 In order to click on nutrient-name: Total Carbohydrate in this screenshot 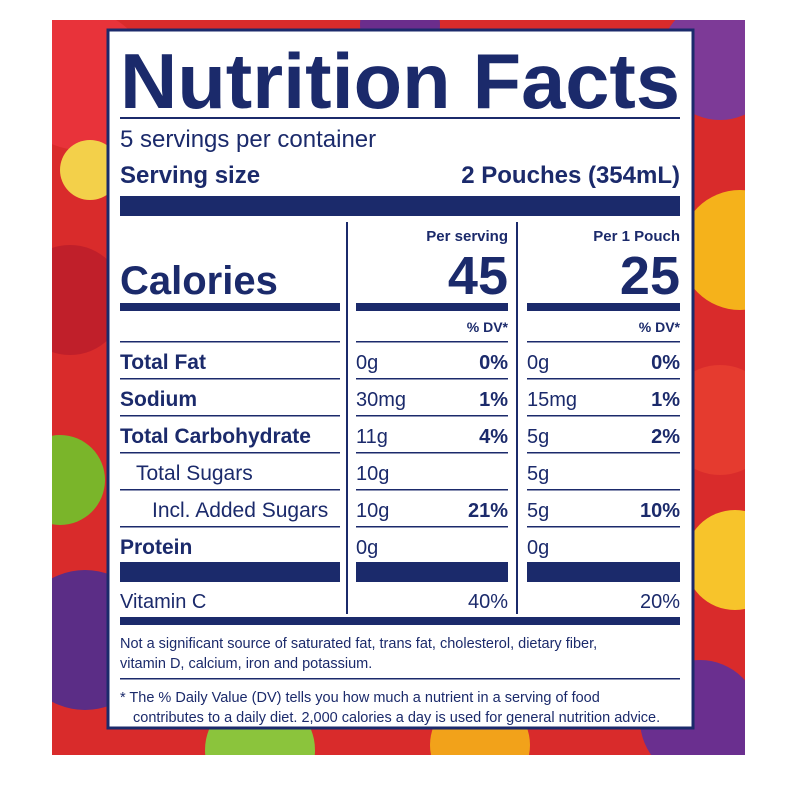, I will do `click(215, 436)`.